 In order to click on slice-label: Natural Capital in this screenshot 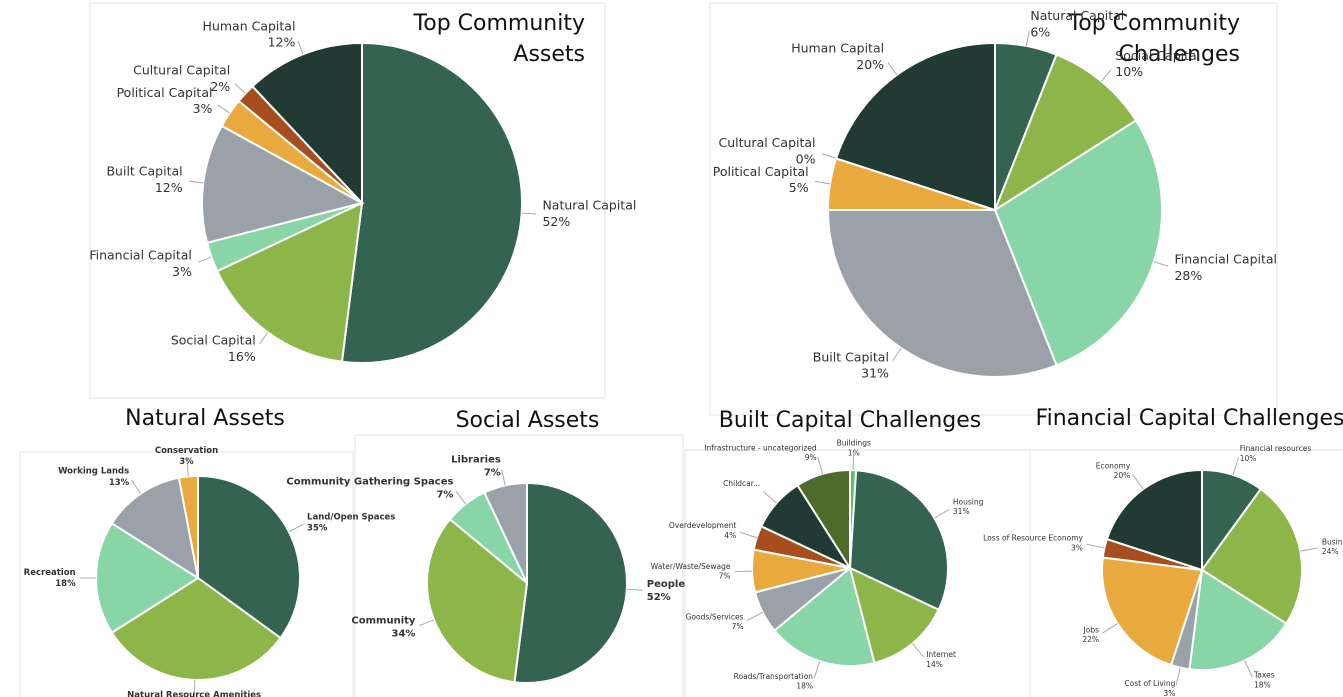, I will do `click(1077, 15)`.